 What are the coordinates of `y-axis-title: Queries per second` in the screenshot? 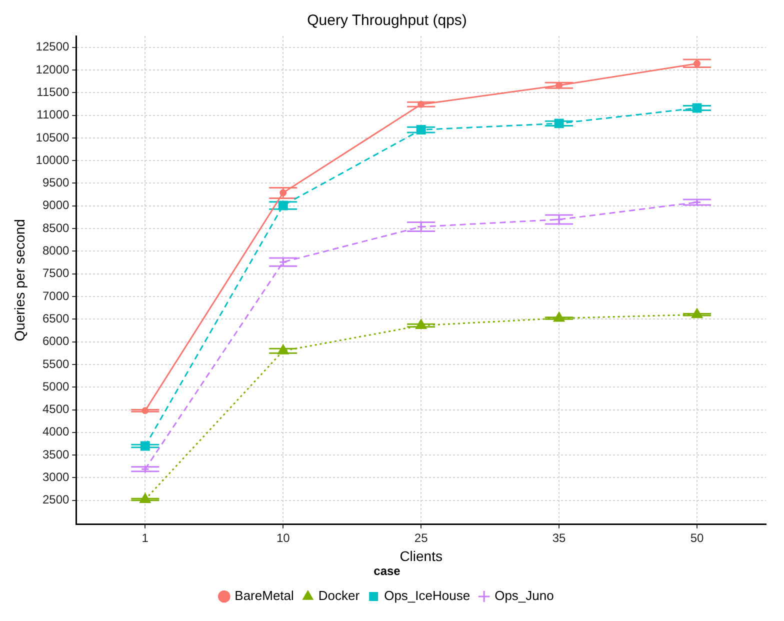 It's located at (19, 280).